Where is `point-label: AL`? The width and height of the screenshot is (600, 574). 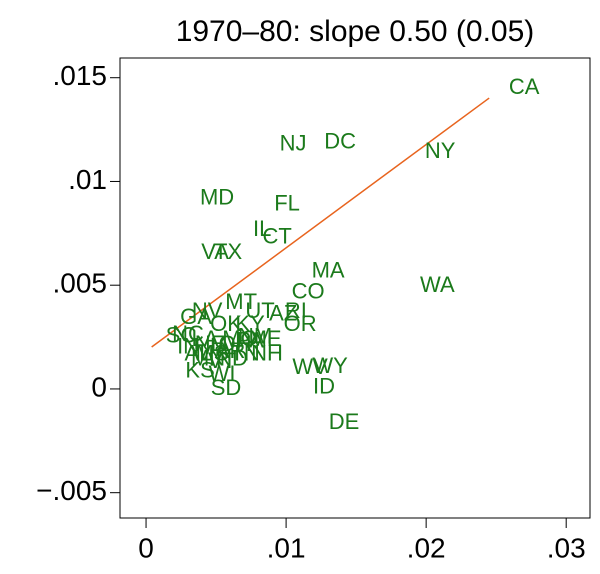
point-label: AL is located at coordinates (198, 353).